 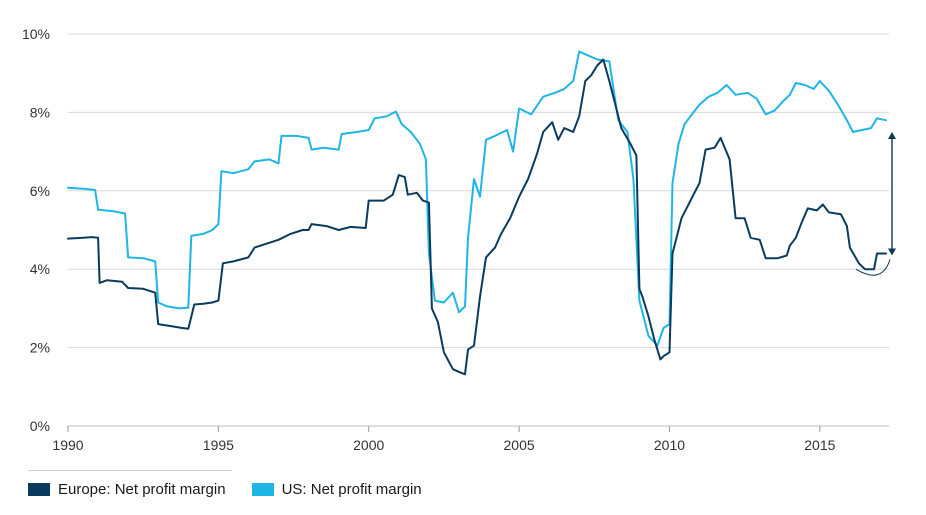 I want to click on y-axis-tick-labels: 0% 2% 4% 6% 8% 10%, so click(x=36, y=230).